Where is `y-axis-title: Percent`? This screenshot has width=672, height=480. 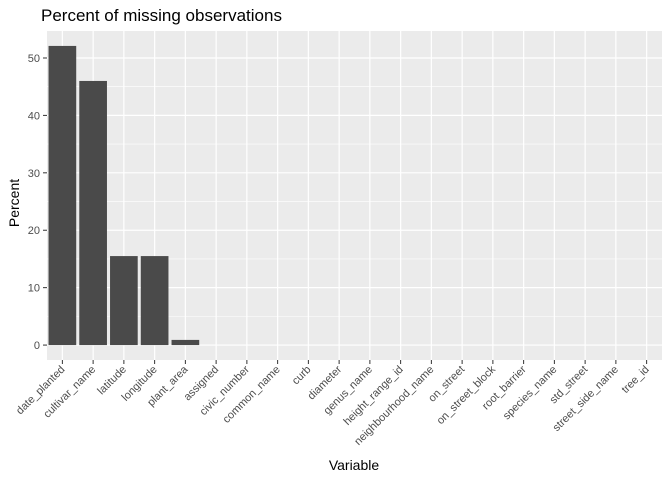
y-axis-title: Percent is located at coordinates (14, 203).